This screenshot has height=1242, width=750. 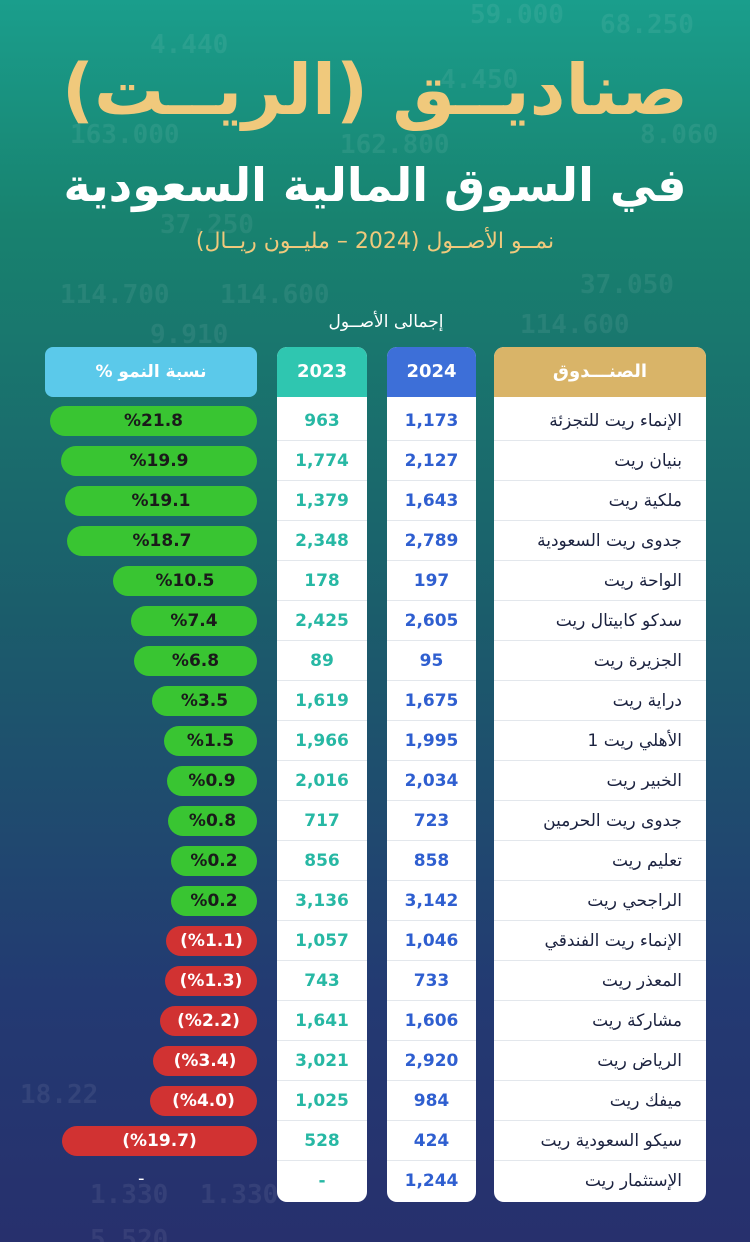 I want to click on value-2024: 2,034, so click(x=431, y=781).